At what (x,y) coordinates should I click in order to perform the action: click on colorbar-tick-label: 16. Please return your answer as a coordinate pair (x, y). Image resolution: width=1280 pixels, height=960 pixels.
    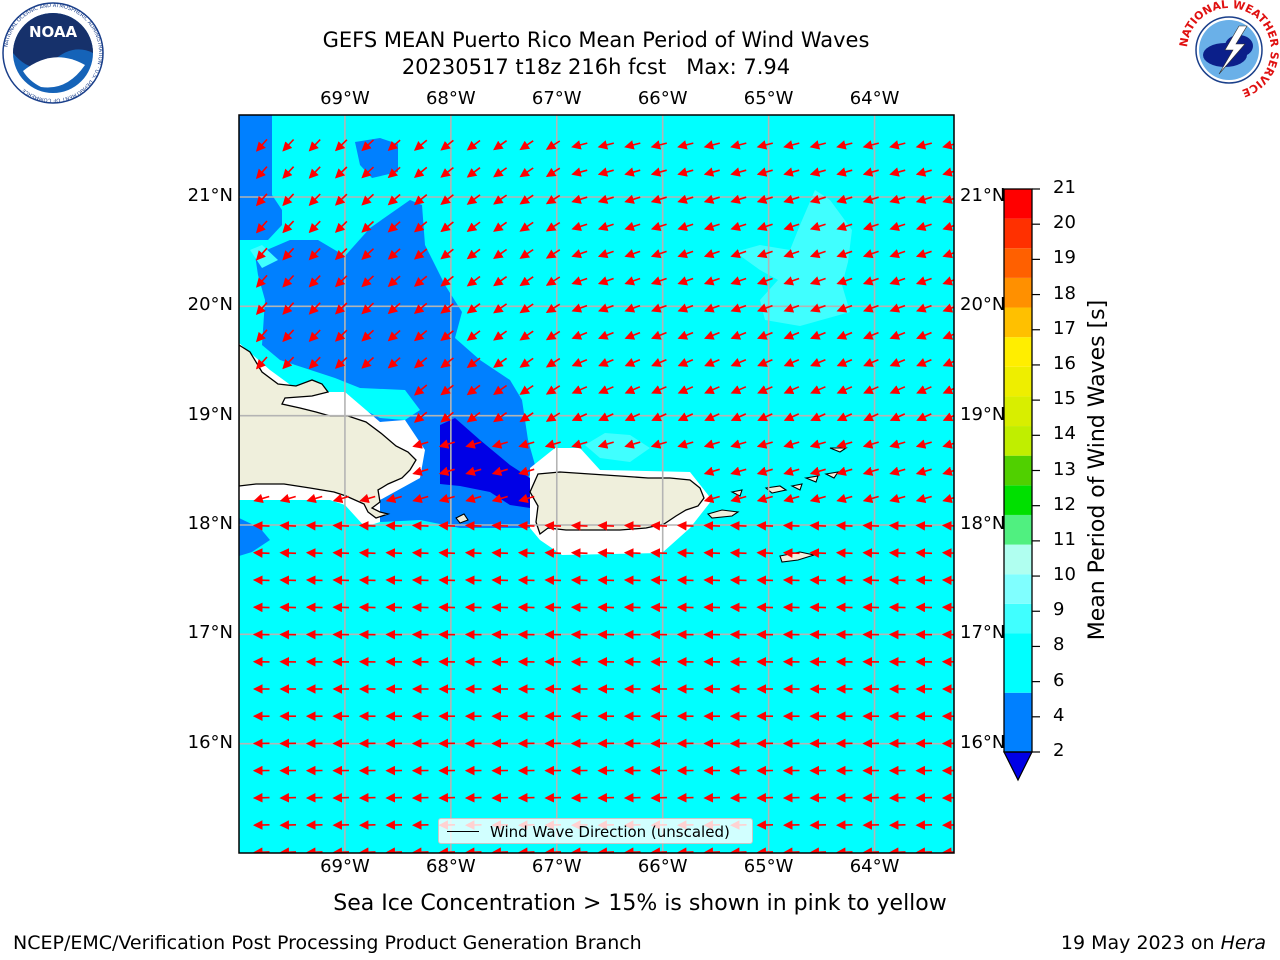
    Looking at the image, I should click on (1064, 363).